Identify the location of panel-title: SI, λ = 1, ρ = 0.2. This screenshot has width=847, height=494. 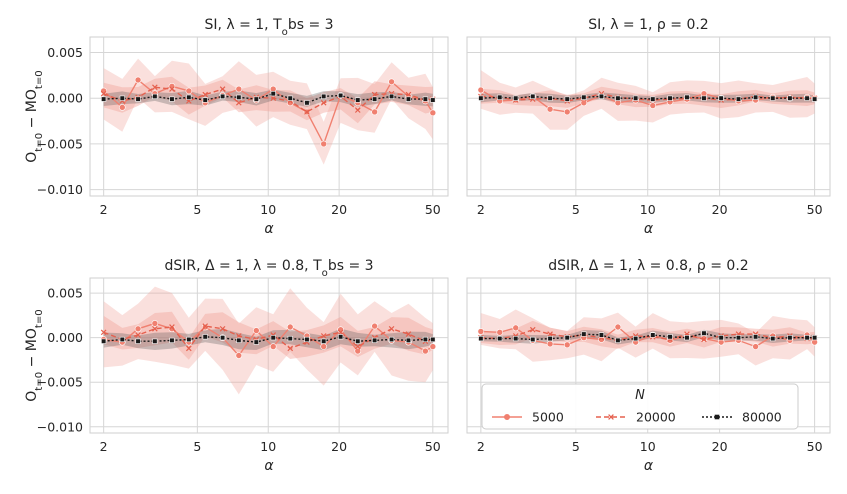
(648, 25).